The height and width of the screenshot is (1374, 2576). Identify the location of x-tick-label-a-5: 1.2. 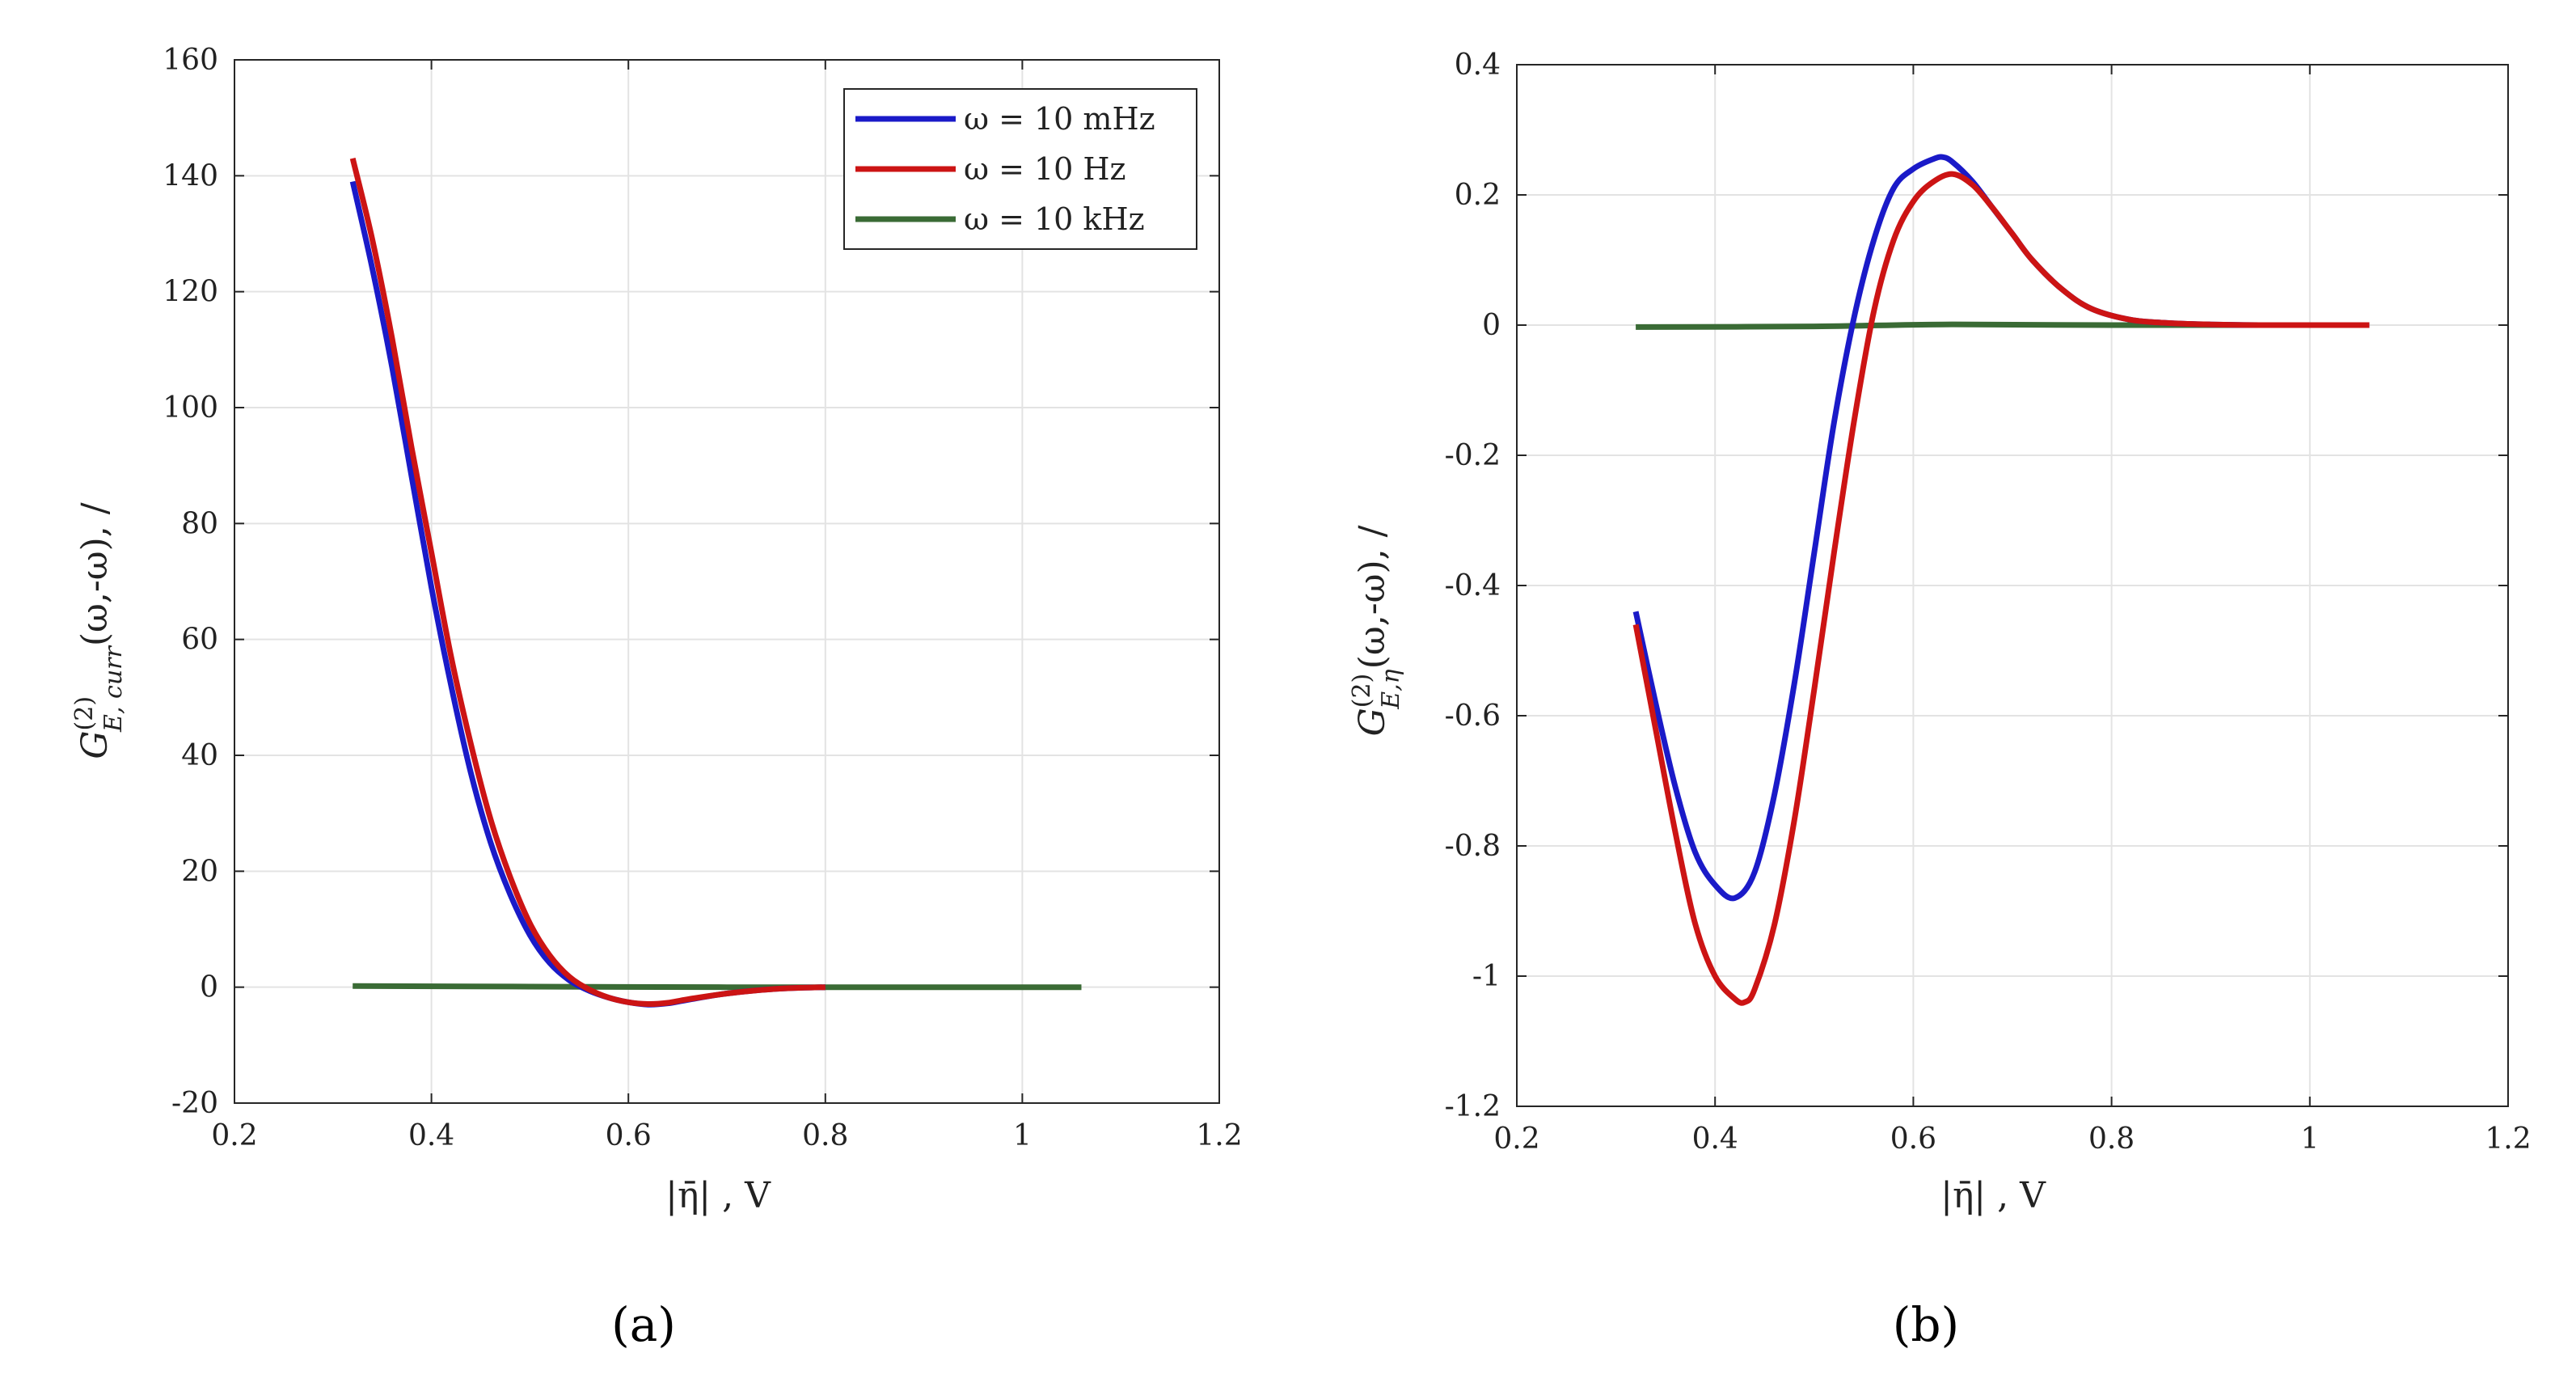
(1219, 1136).